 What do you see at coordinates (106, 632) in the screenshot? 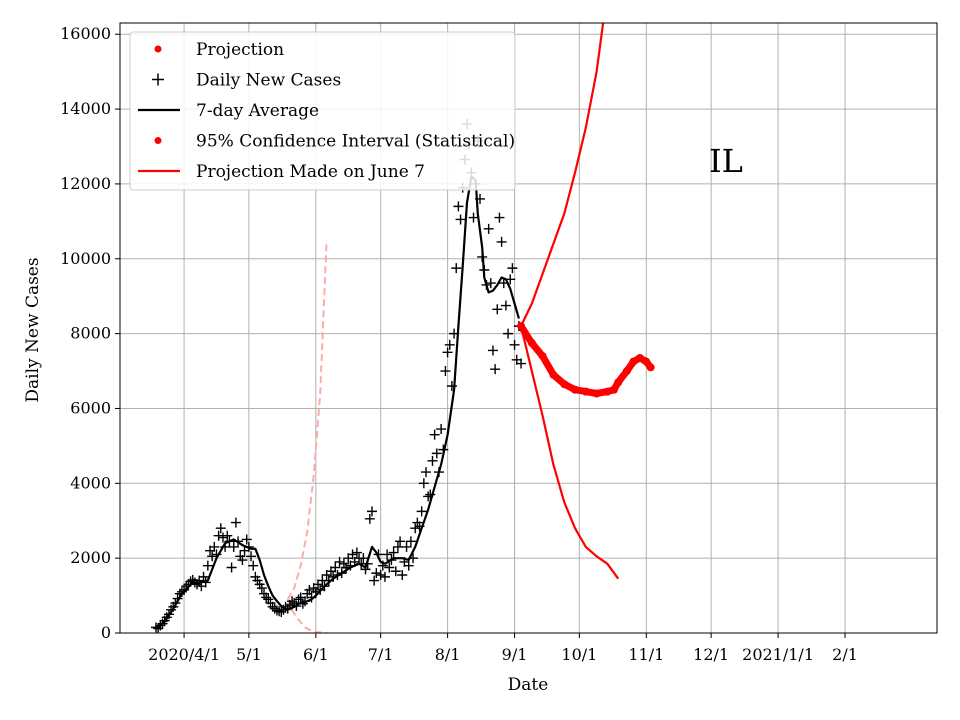
I see `y-tick-label: 0` at bounding box center [106, 632].